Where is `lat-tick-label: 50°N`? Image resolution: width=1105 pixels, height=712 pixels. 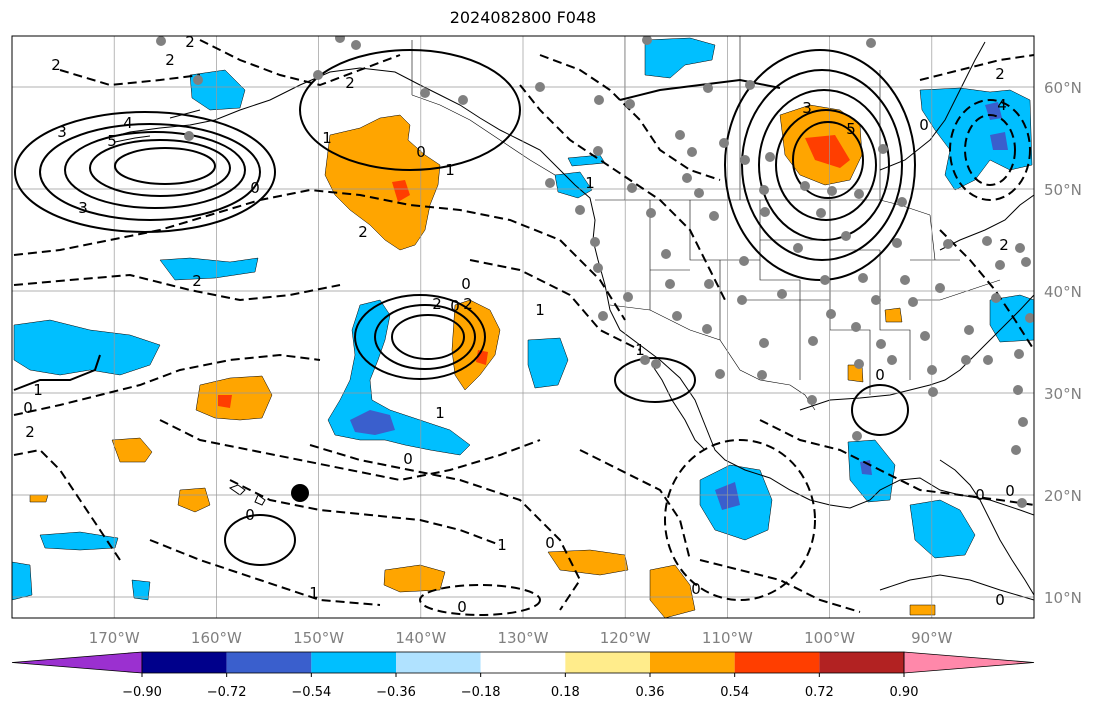 lat-tick-label: 50°N is located at coordinates (1063, 190).